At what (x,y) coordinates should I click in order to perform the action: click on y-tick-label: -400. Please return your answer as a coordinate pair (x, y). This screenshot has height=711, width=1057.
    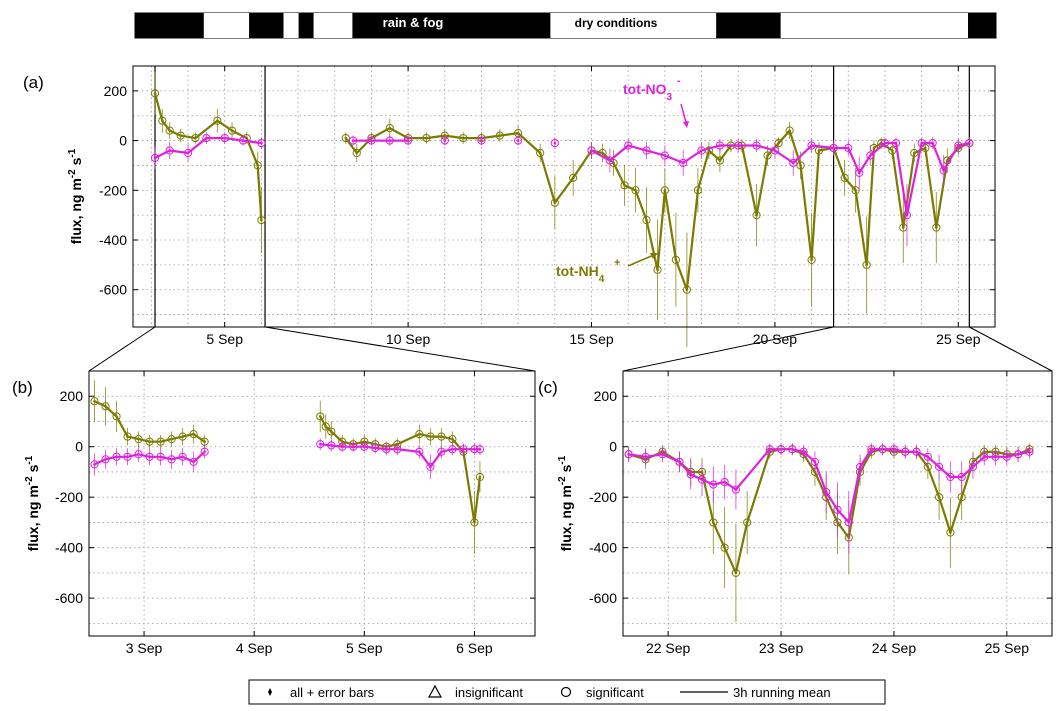
    Looking at the image, I should click on (69, 548).